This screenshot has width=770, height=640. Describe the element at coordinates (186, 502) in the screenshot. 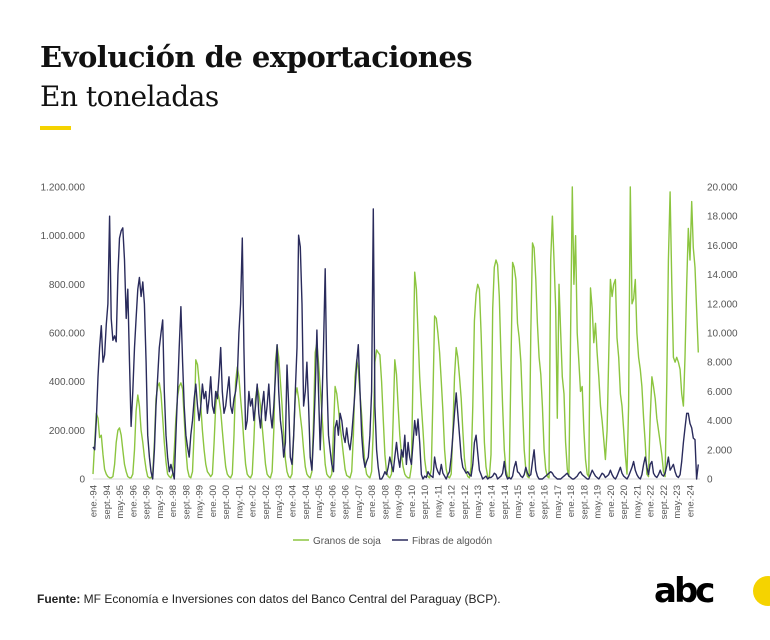

I see `x-tick-label: sept.-98` at that location.